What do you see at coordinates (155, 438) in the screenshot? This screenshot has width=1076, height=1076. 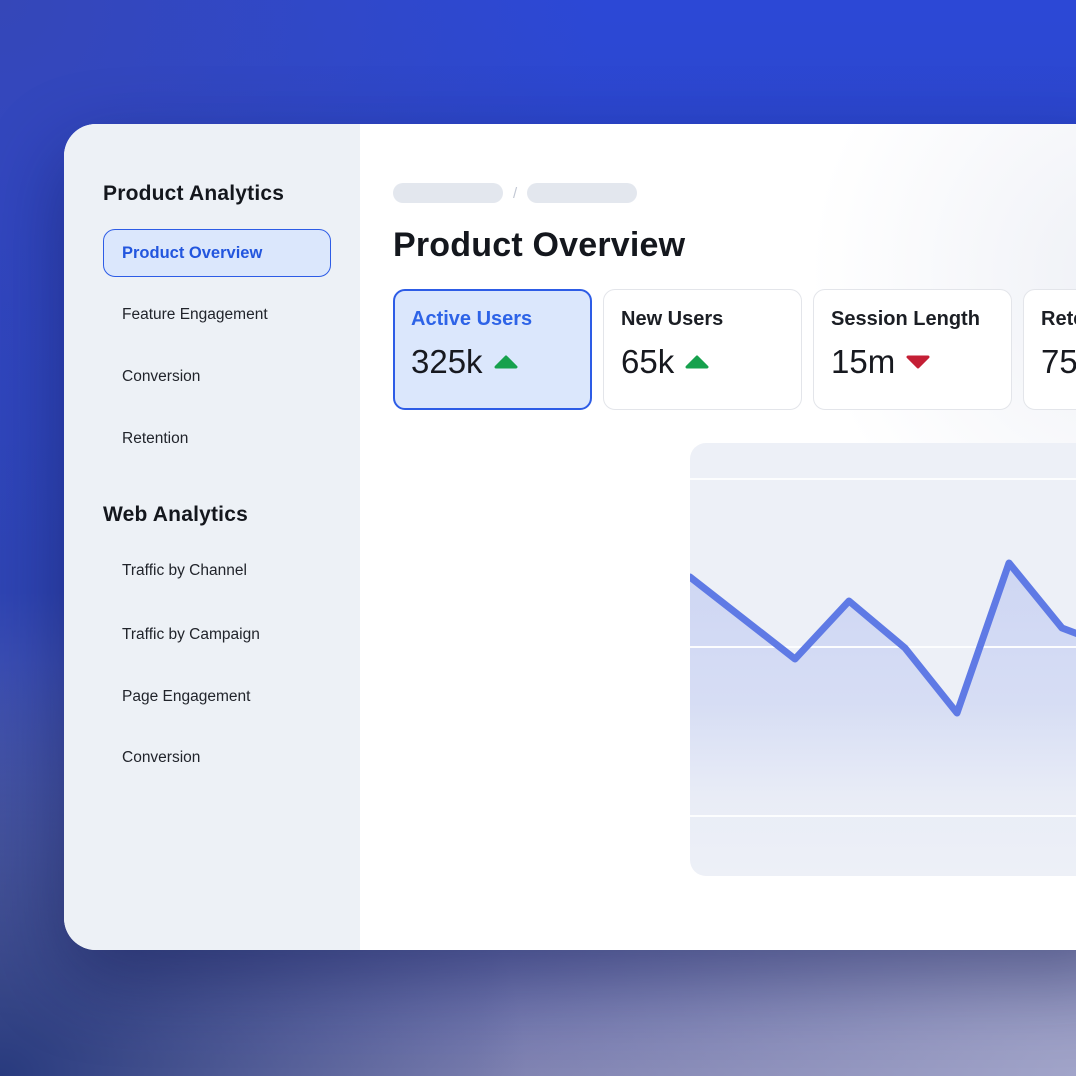 I see `sidebar-item-retention: Retention` at bounding box center [155, 438].